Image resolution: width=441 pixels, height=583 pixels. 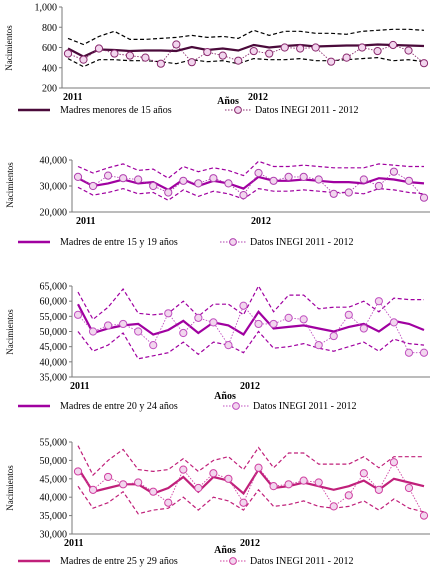 What do you see at coordinates (49, 48) in the screenshot?
I see `y-tick-label: 600` at bounding box center [49, 48].